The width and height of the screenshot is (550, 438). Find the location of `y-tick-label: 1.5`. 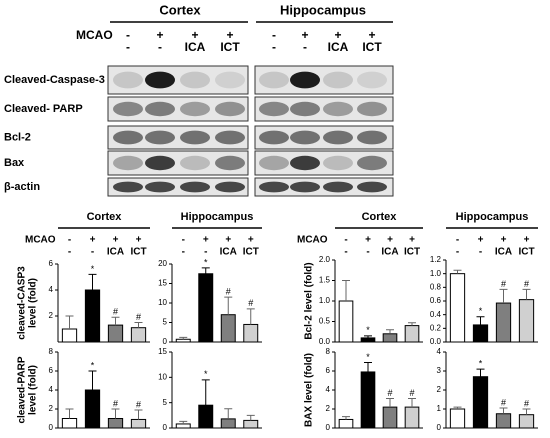

y-tick-label: 1.5 is located at coordinates (325, 280).